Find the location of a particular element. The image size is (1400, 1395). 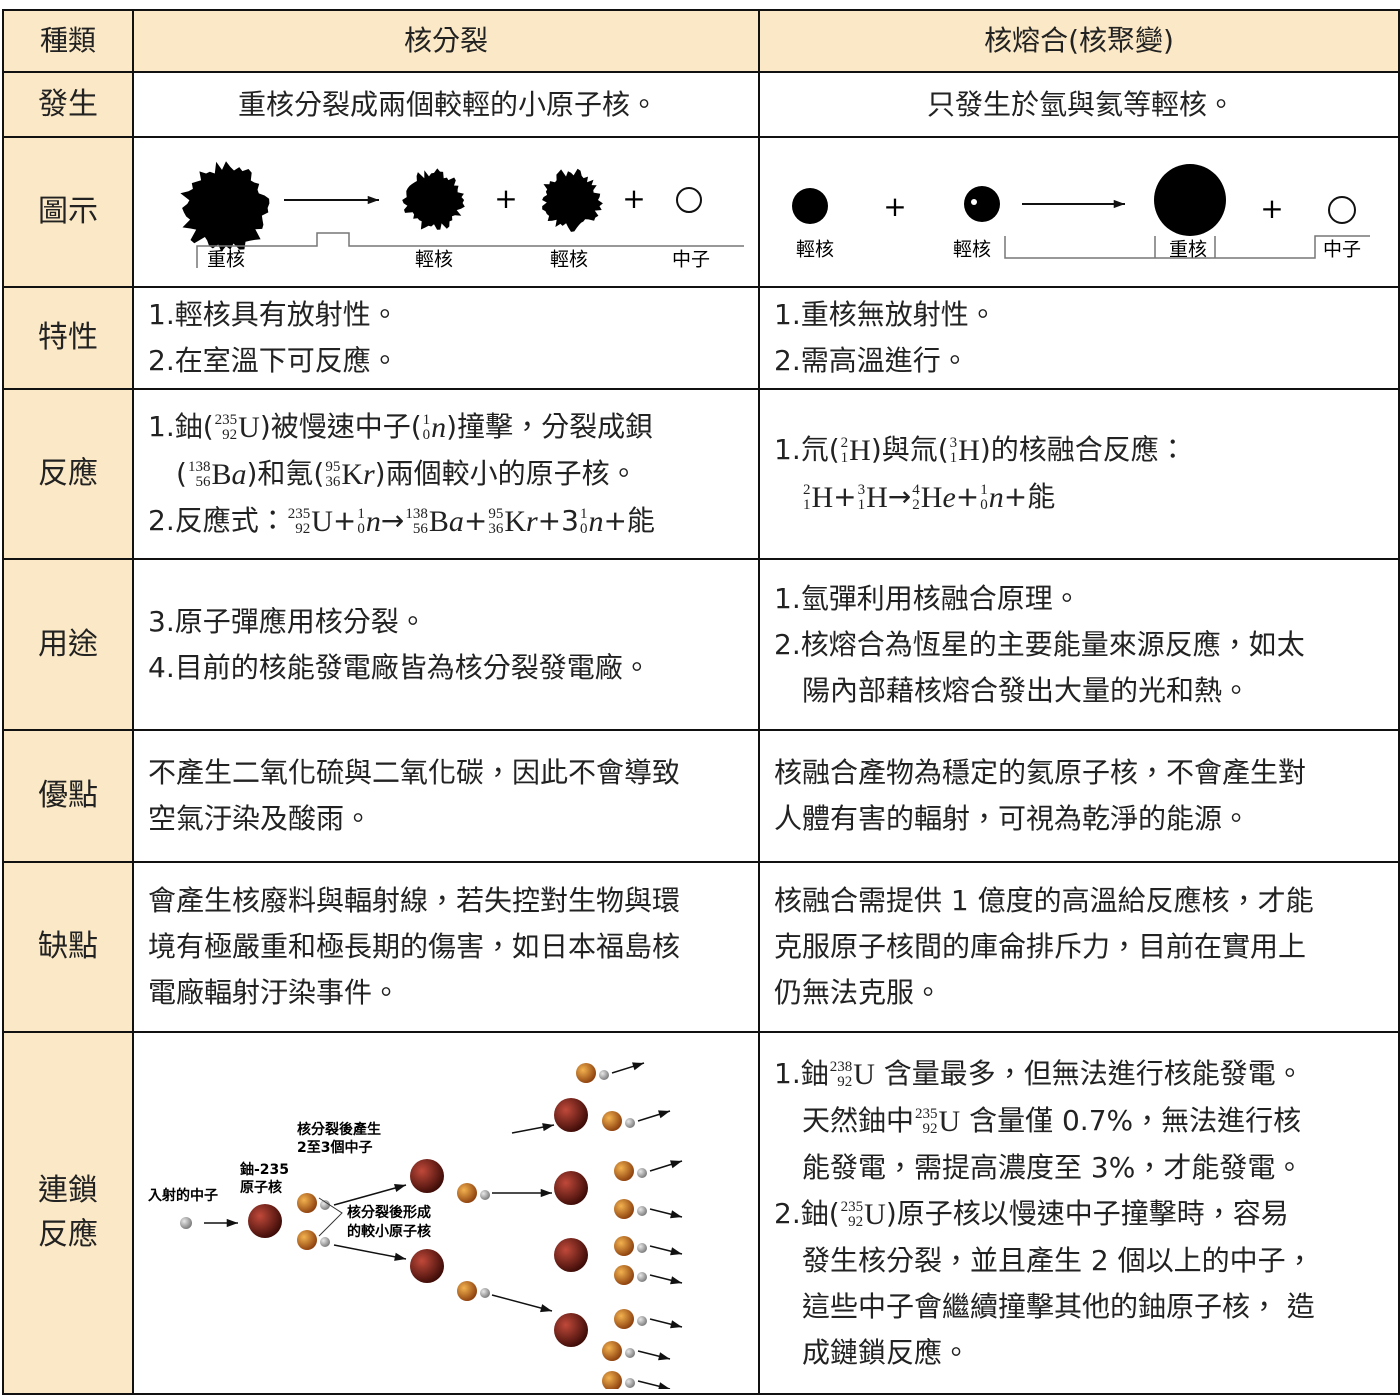

header-cell: 種類 is located at coordinates (68, 41).